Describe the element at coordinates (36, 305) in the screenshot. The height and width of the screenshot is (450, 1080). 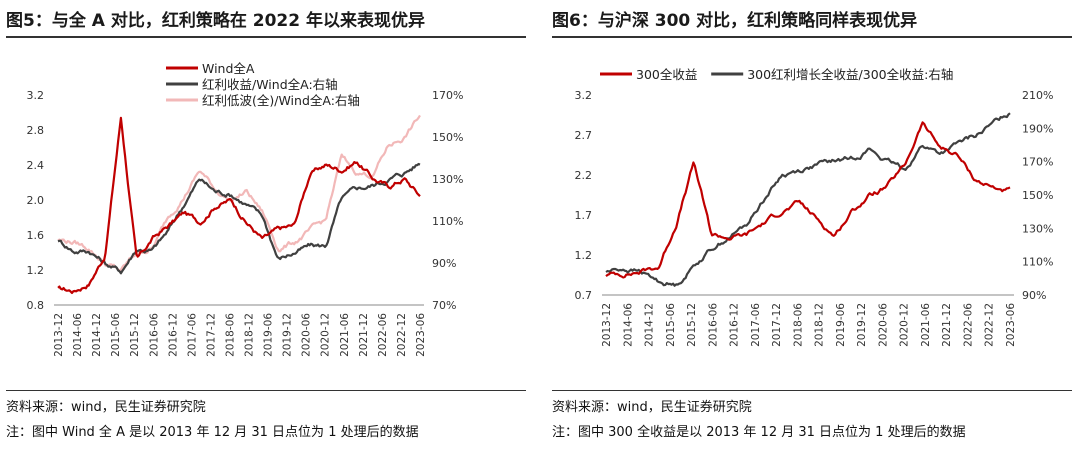
I see `y-left-tick-label: 0.8` at that location.